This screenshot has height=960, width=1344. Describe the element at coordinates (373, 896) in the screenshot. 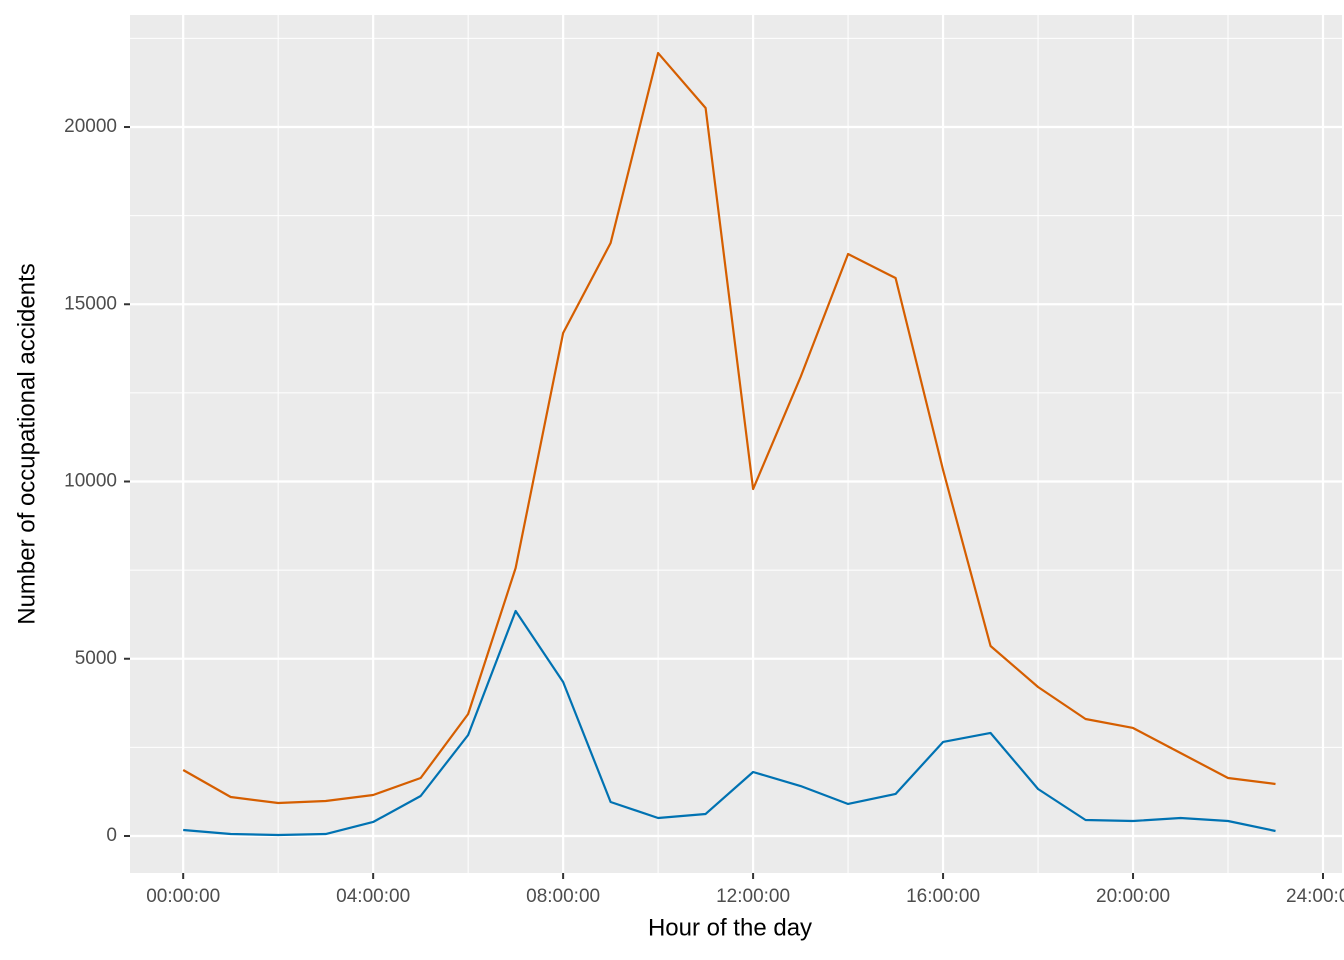

I see `x-tick-label: 04:00:00` at that location.